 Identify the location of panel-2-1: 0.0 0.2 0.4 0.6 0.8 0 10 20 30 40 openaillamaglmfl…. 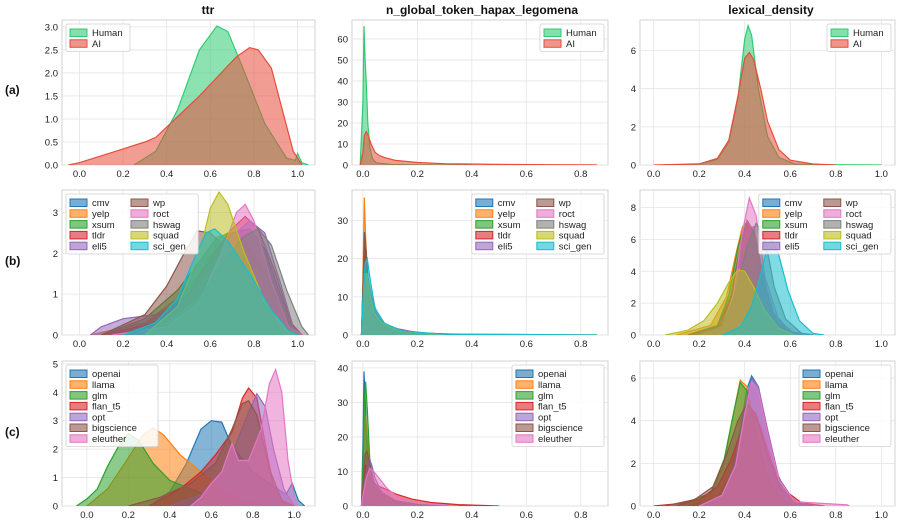
(473, 440).